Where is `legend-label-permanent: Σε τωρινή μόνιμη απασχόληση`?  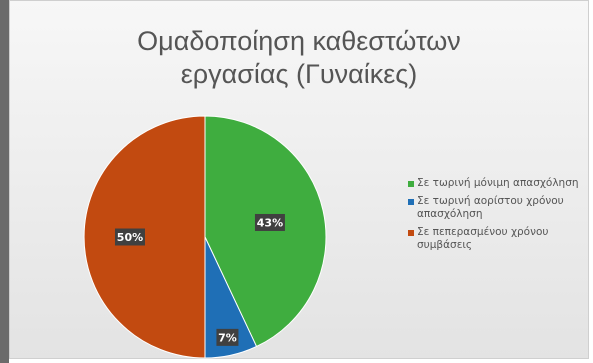 legend-label-permanent: Σε τωρινή μόνιμη απασχόληση is located at coordinates (498, 183).